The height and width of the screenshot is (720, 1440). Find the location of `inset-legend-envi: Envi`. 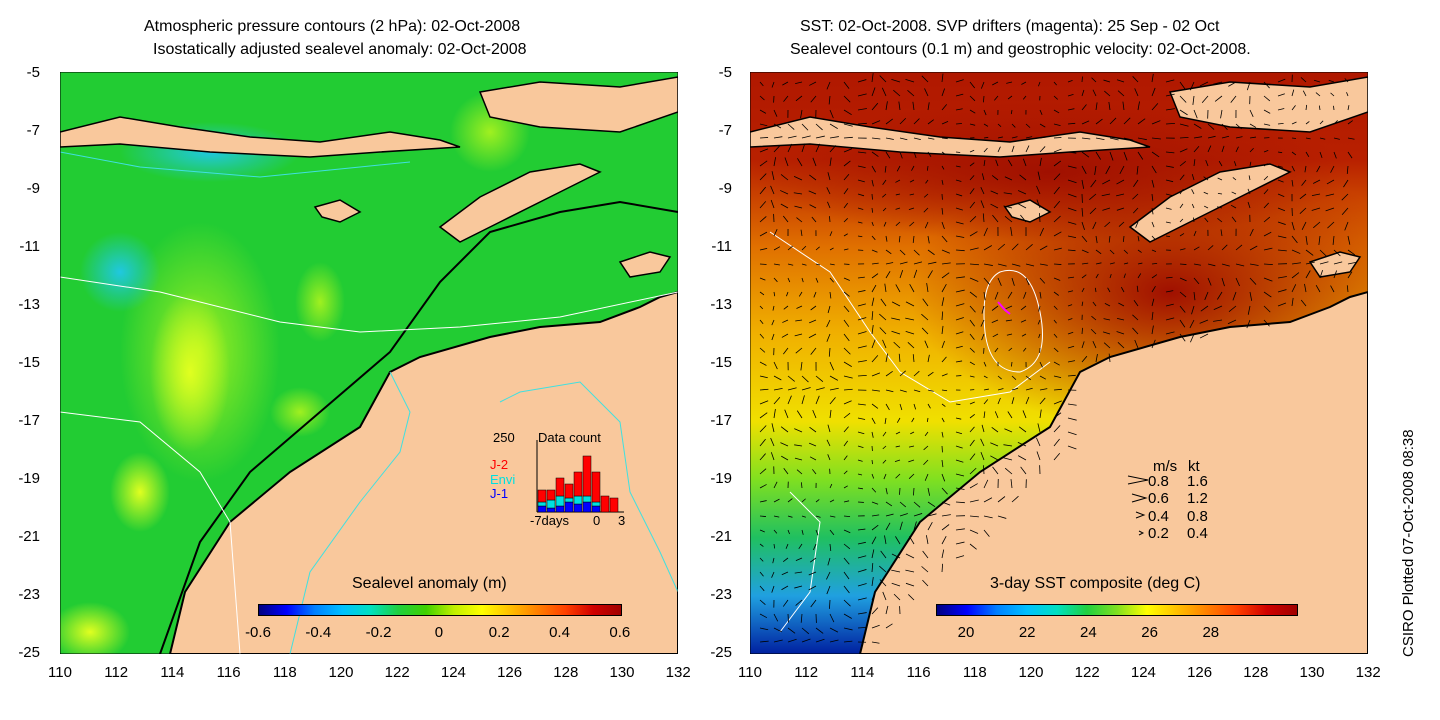

inset-legend-envi: Envi is located at coordinates (503, 479).